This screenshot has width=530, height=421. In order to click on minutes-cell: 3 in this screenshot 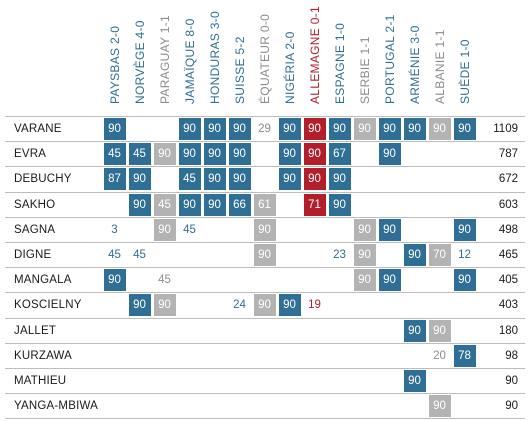, I will do `click(114, 229)`.